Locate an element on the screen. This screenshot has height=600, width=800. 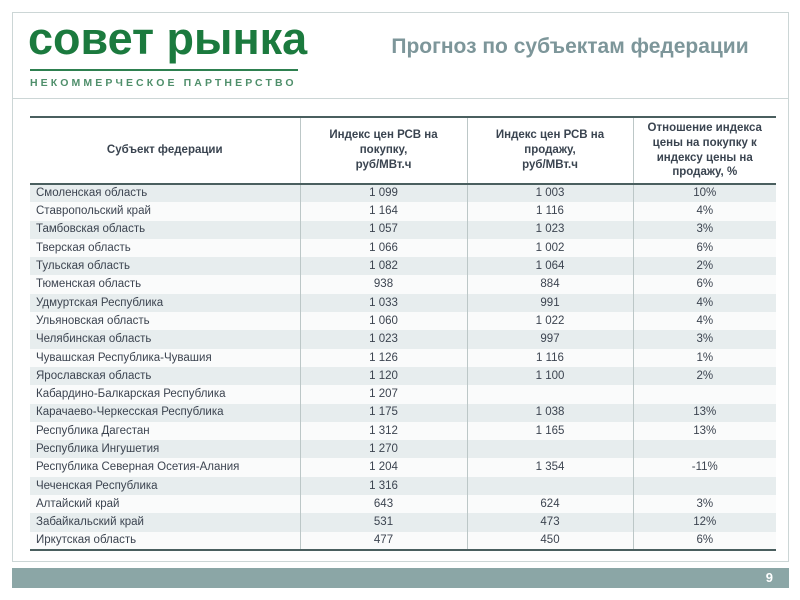
buy-index-cell: 1 057 is located at coordinates (383, 229).